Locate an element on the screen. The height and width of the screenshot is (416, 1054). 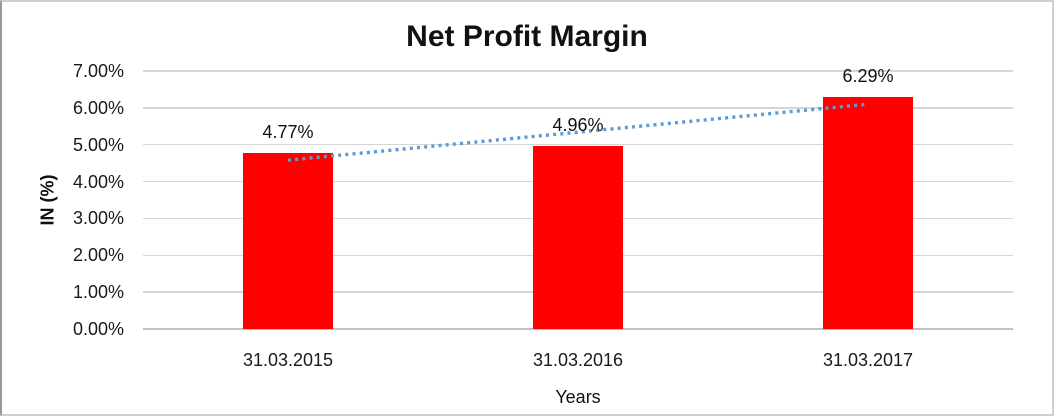
bar-value-label: 4.77% is located at coordinates (288, 132).